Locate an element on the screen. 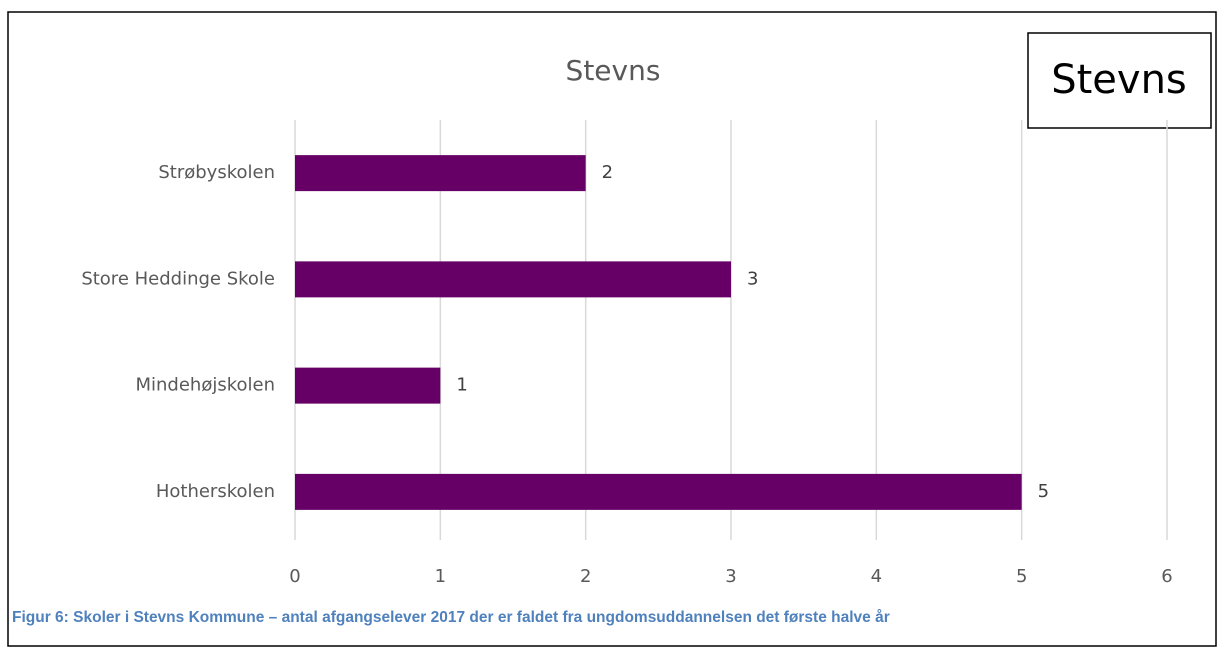 The height and width of the screenshot is (652, 1224). x-tick-label: 4 is located at coordinates (876, 576).